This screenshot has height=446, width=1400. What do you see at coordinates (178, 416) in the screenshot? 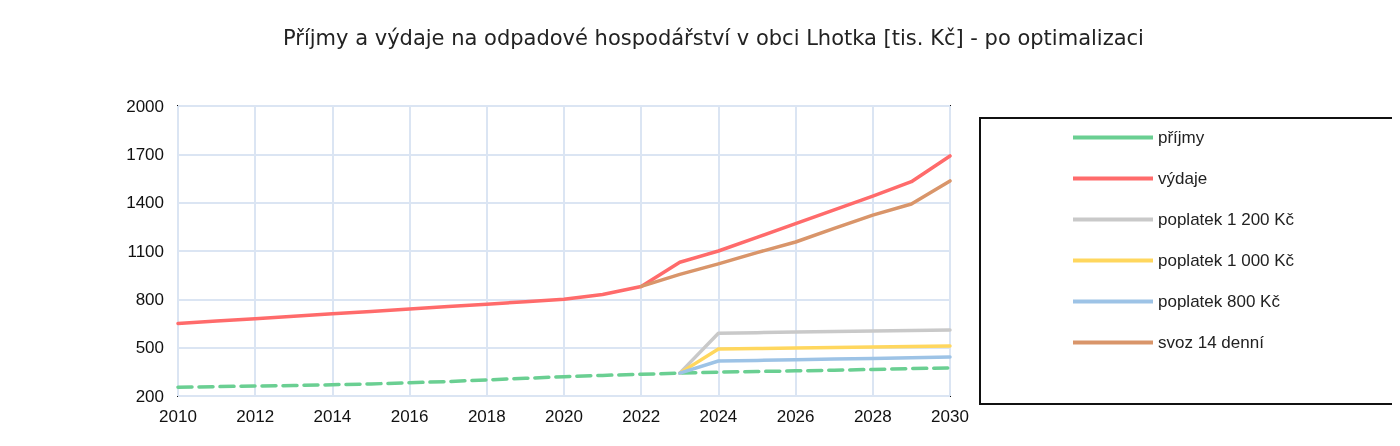
I see `x-tick-label: 2010` at bounding box center [178, 416].